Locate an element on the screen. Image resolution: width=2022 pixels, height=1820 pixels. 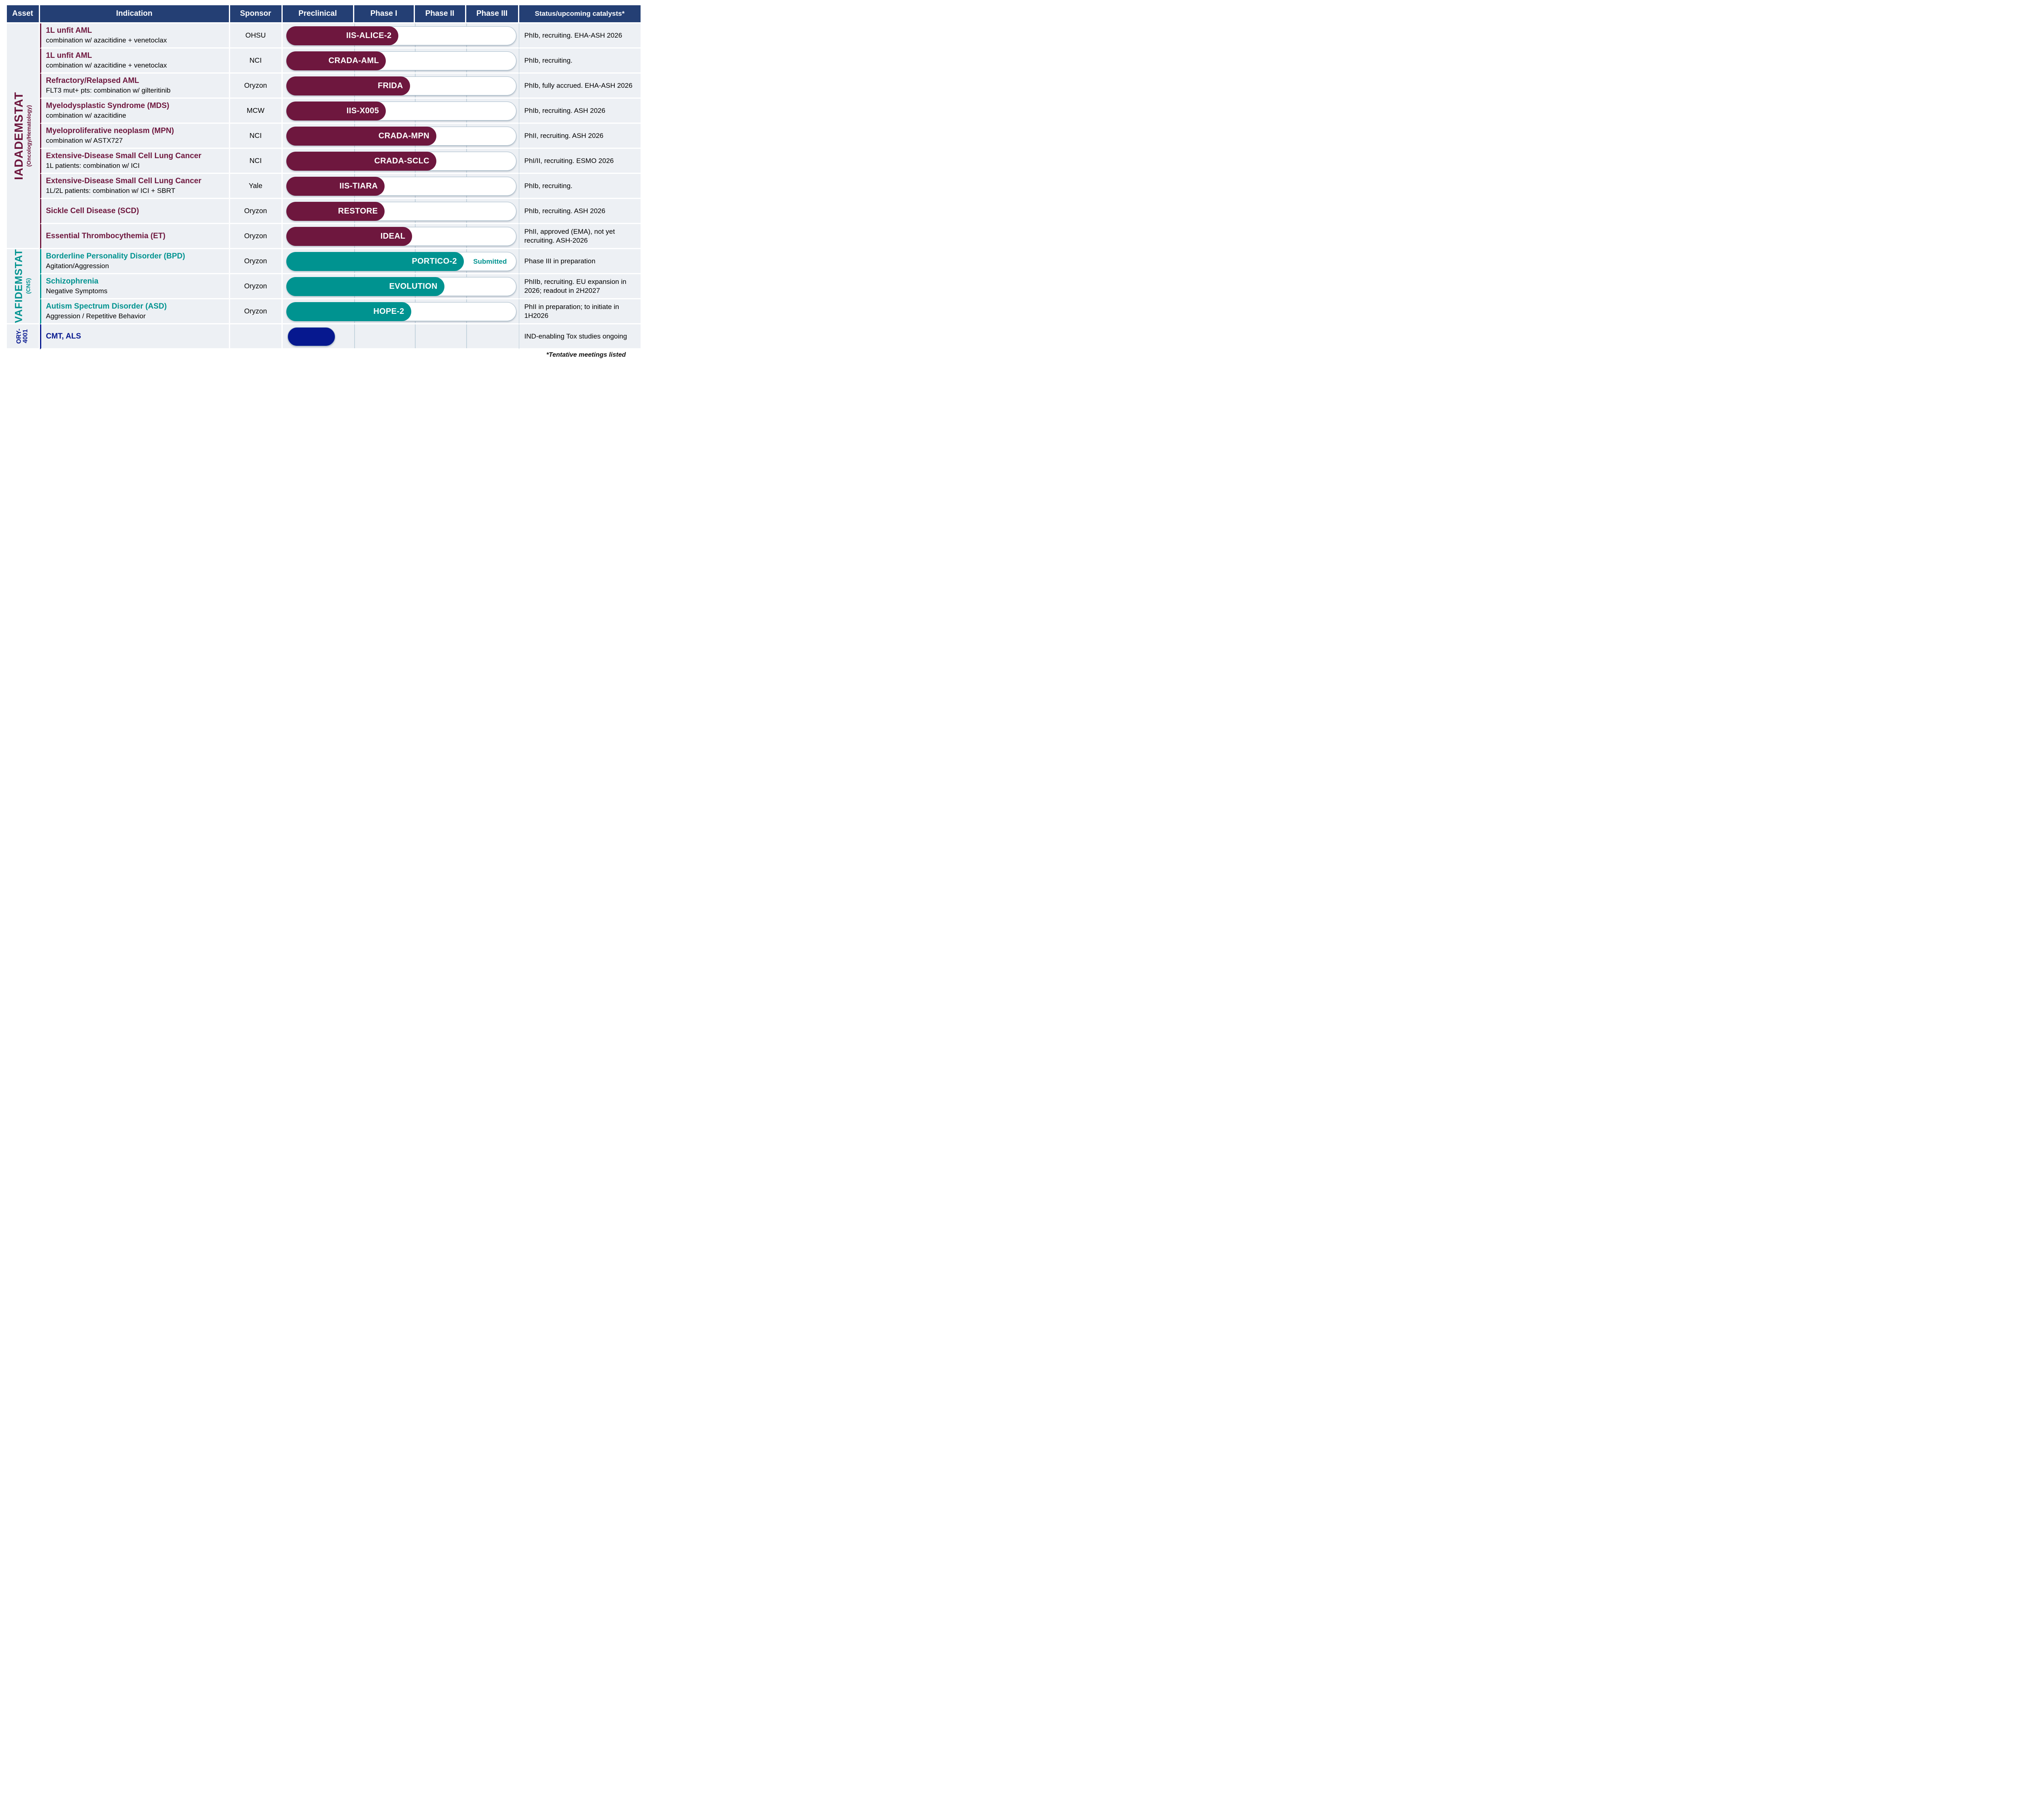
asset-group-label: ORY- 4001 is located at coordinates (22, 336).